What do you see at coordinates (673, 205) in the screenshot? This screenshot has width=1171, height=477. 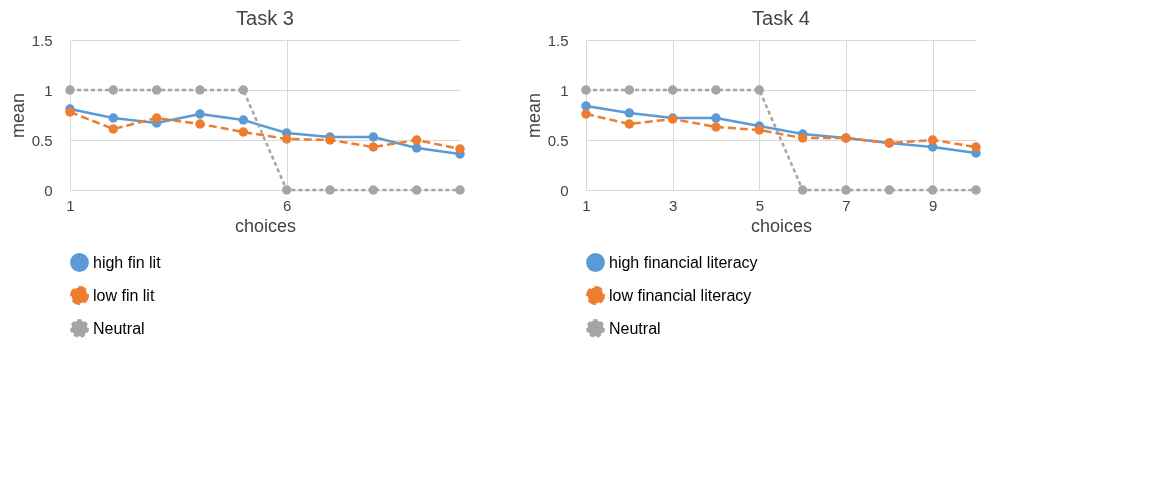 I see `x-tick-label: 3` at bounding box center [673, 205].